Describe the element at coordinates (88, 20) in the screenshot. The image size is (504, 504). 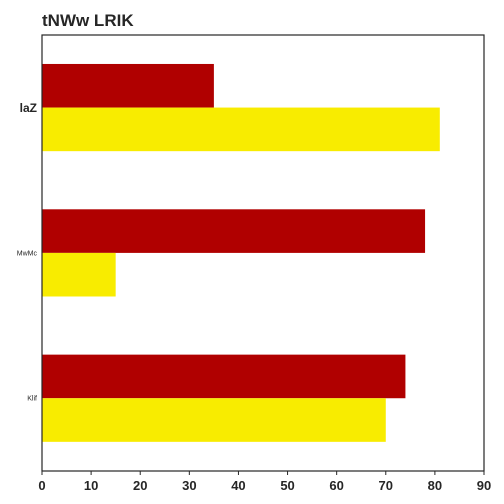
I see `chart-title: tNWw LRIK` at that location.